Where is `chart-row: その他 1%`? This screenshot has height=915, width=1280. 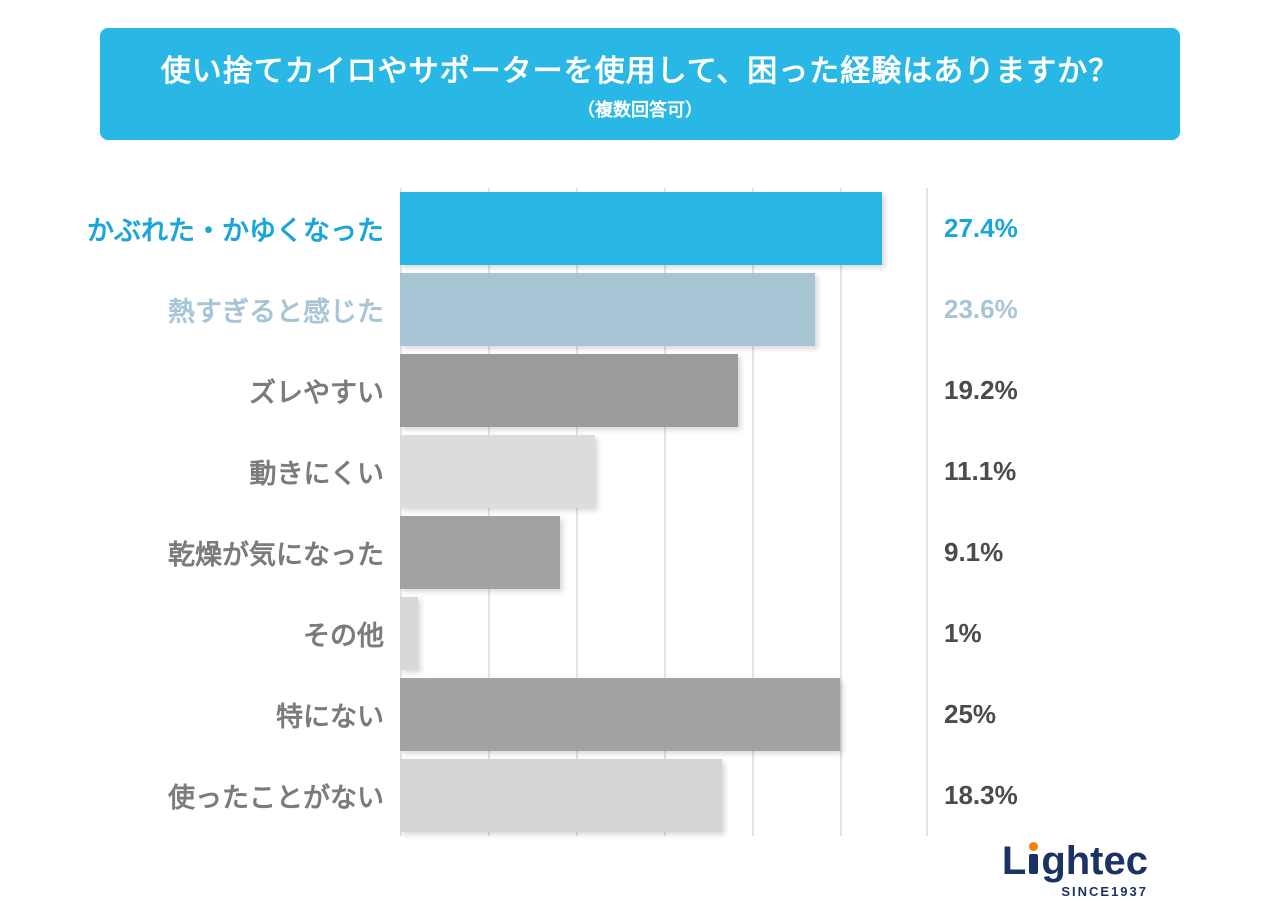
chart-row: その他 1% is located at coordinates (640, 633).